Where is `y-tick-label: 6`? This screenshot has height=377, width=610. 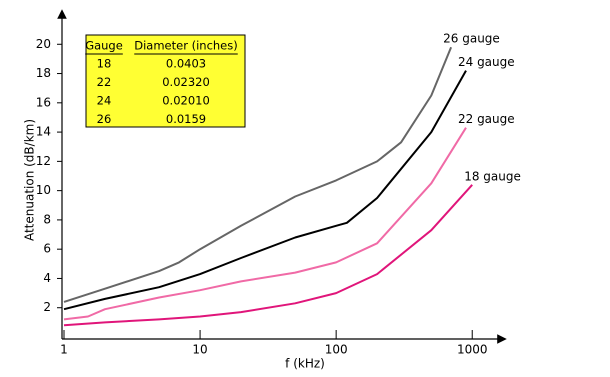
y-tick-label: 6 is located at coordinates (47, 249).